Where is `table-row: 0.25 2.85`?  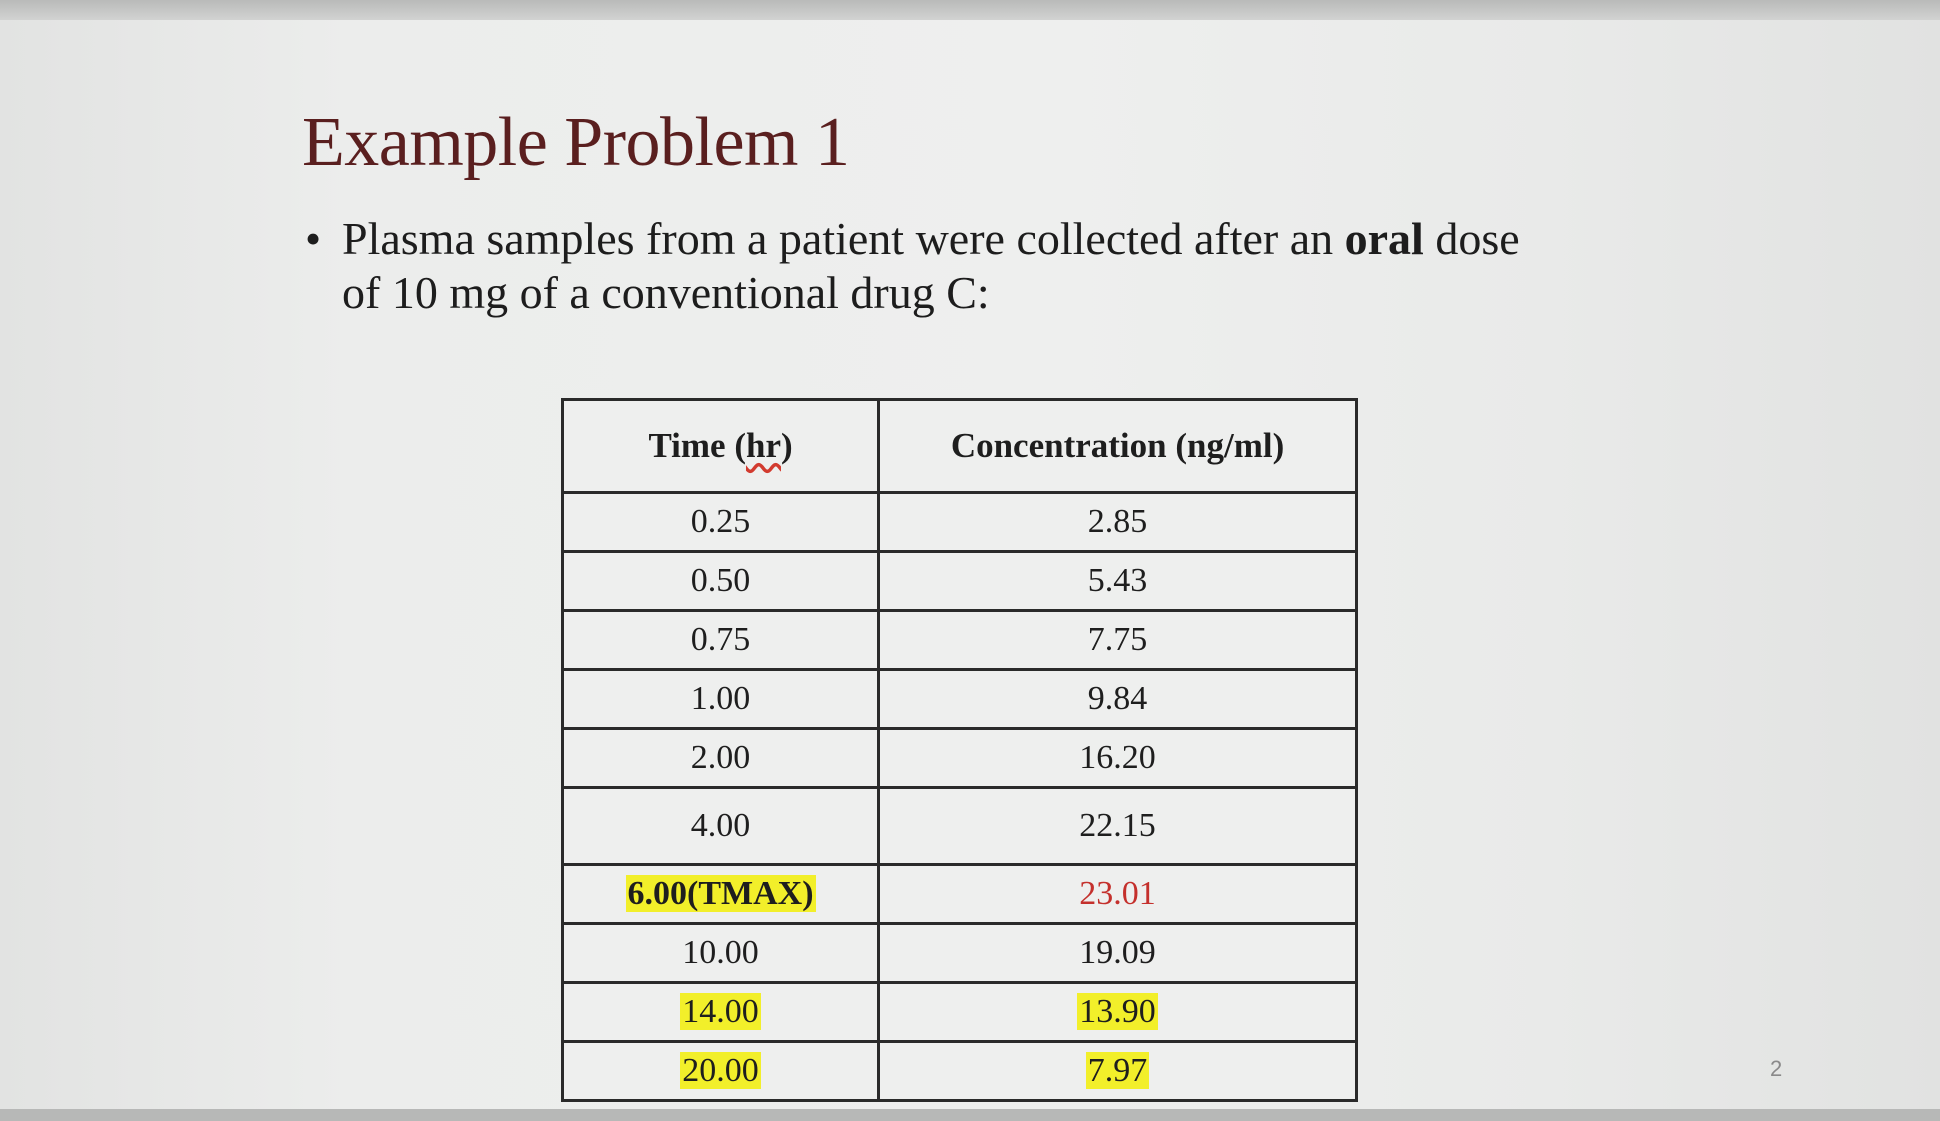 table-row: 0.25 2.85 is located at coordinates (959, 522).